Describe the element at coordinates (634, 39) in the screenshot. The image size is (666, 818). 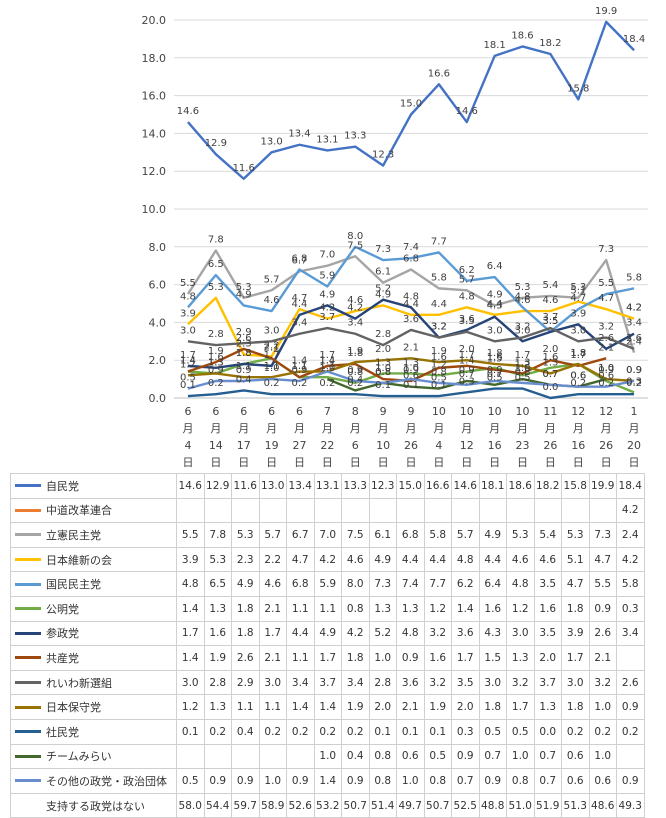
I see `data-label: 18.4` at that location.